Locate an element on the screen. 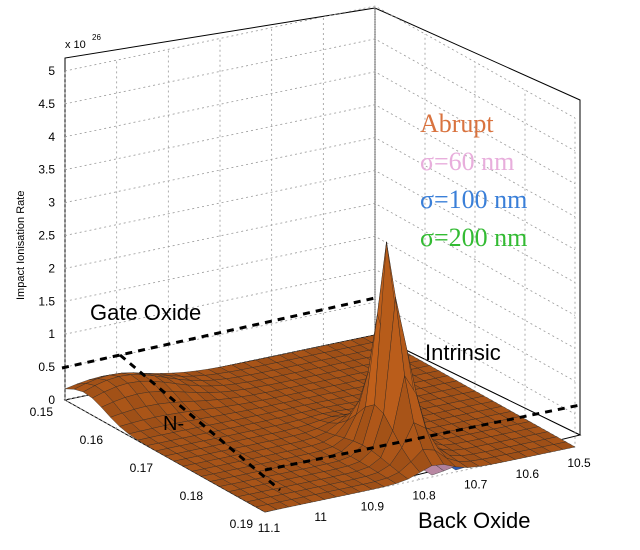 This screenshot has height=550, width=640. z-tick-label: 2.5 is located at coordinates (46, 236).